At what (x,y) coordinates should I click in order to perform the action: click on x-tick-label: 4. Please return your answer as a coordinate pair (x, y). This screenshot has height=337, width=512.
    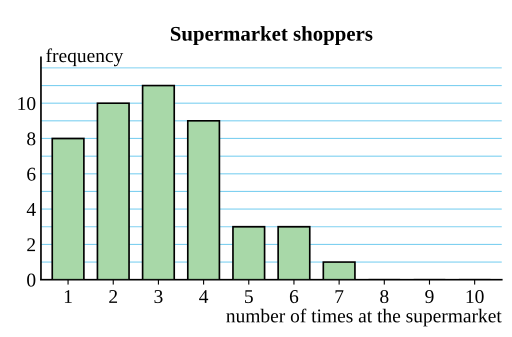
    Looking at the image, I should click on (203, 296).